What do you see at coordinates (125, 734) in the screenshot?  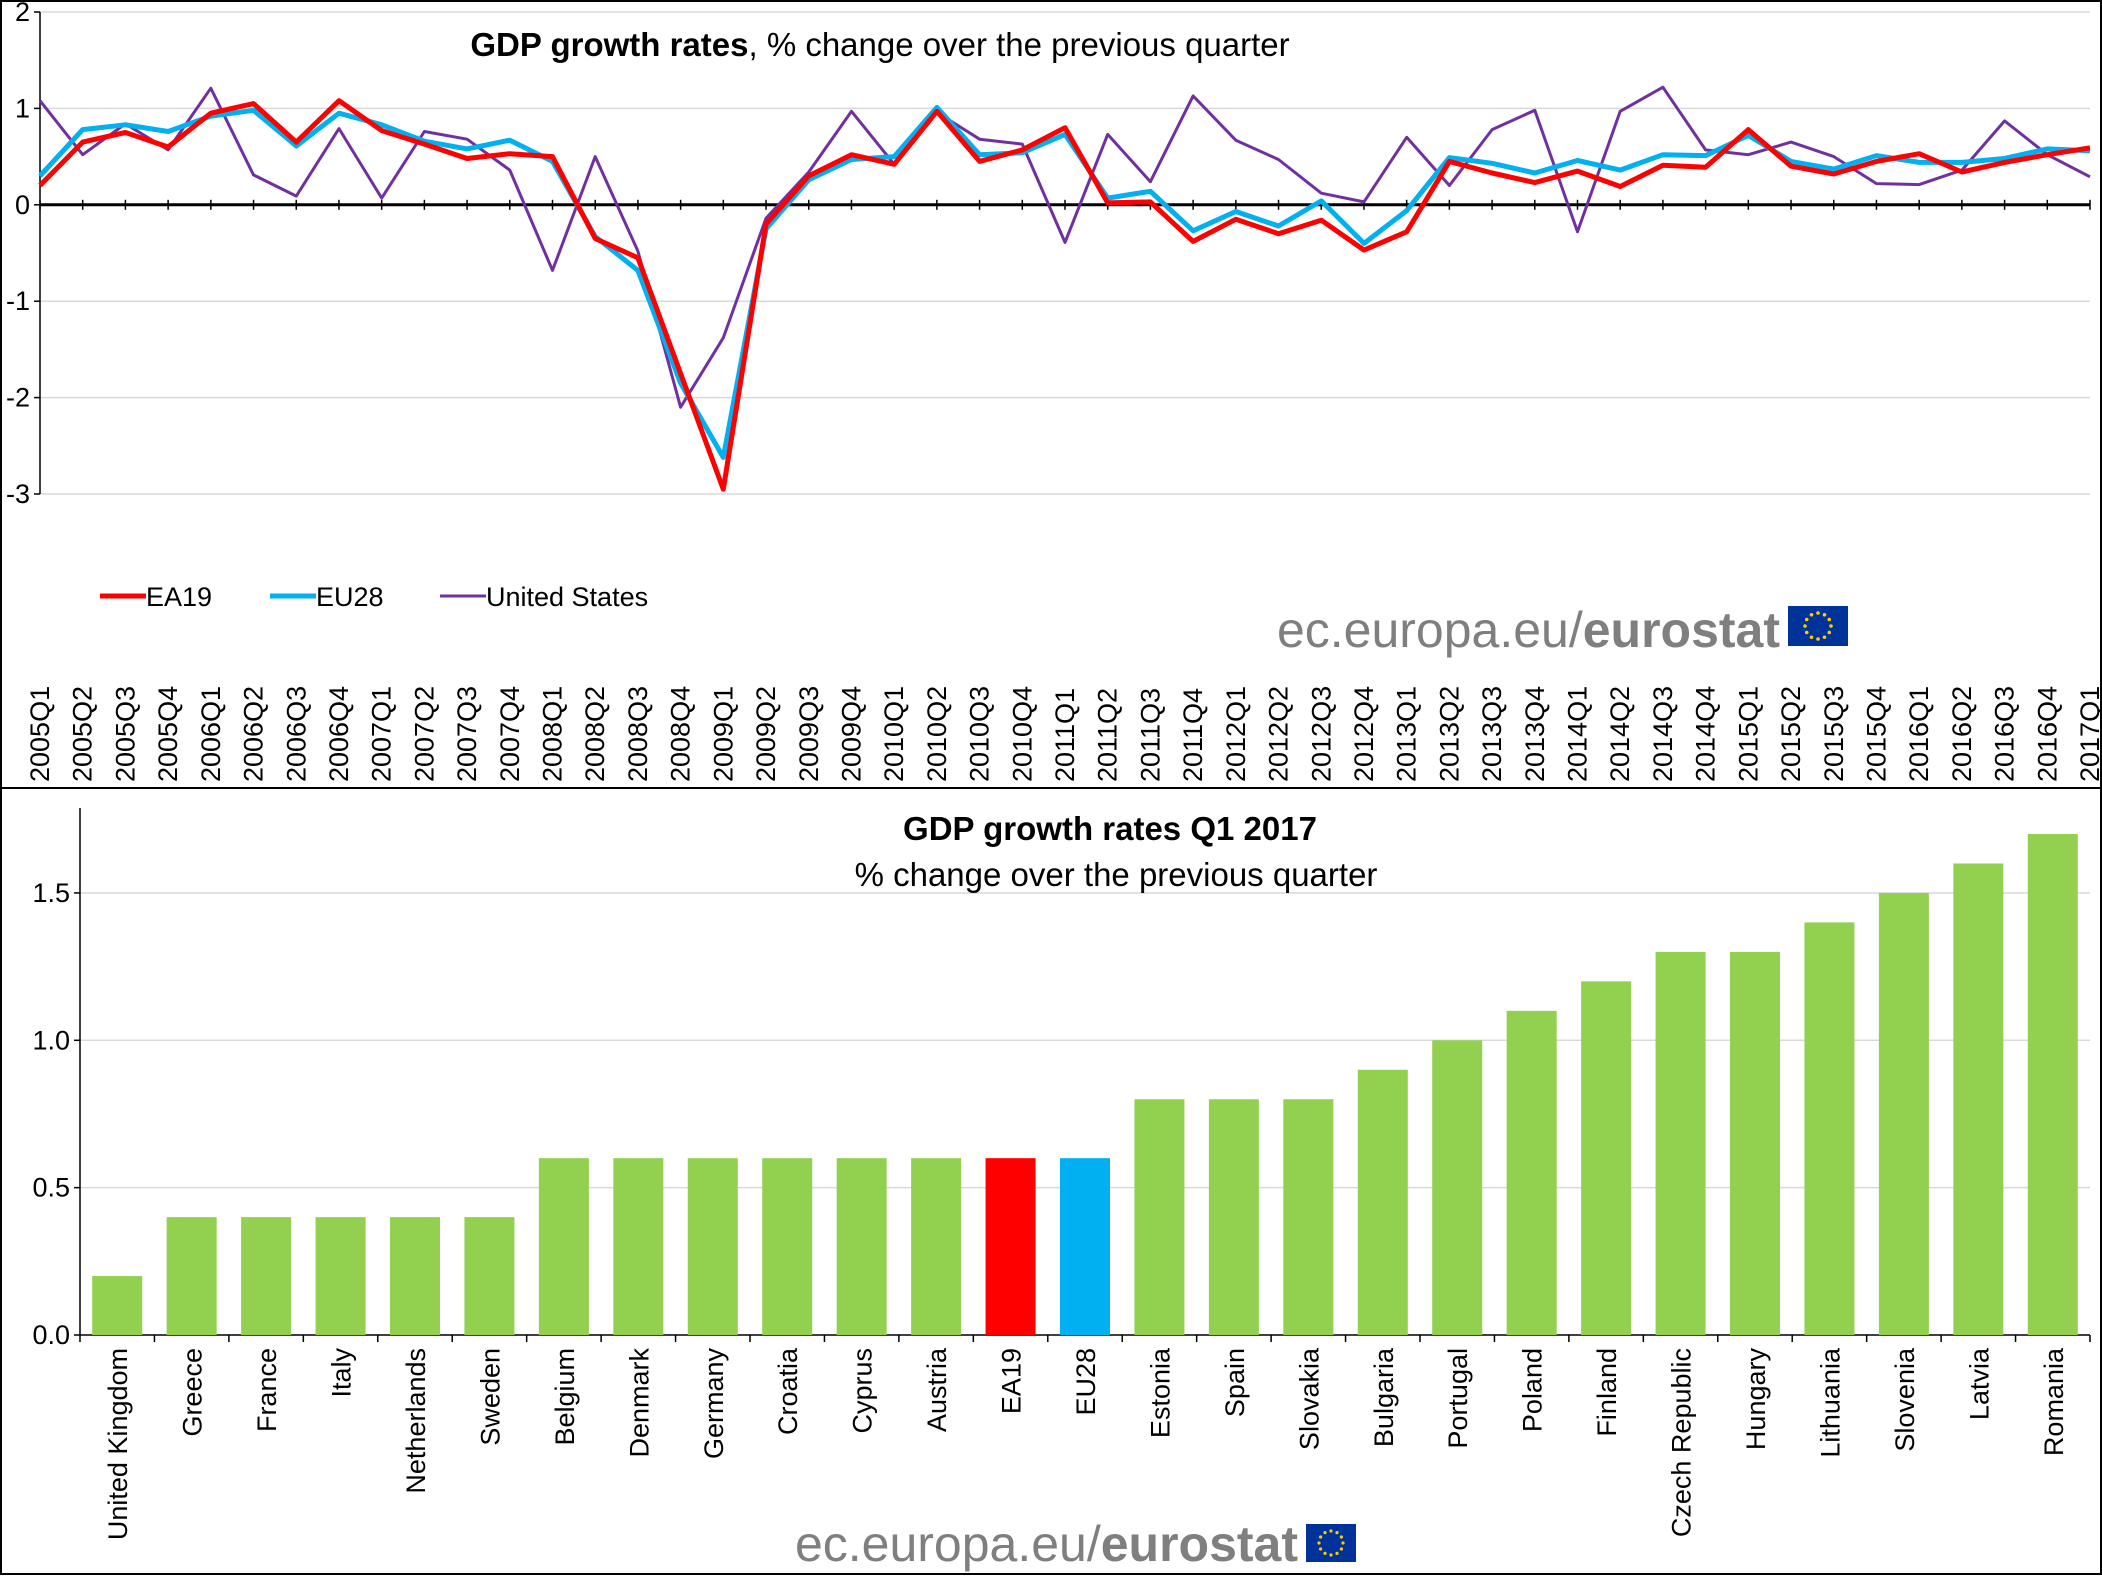 I see `line-x-tick-label: 2005Q3` at bounding box center [125, 734].